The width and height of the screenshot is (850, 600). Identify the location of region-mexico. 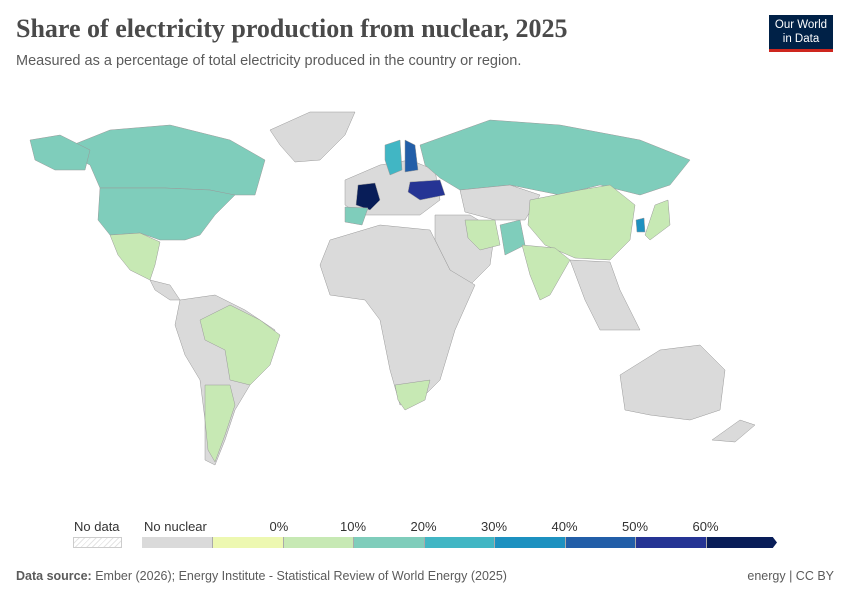
(135, 256).